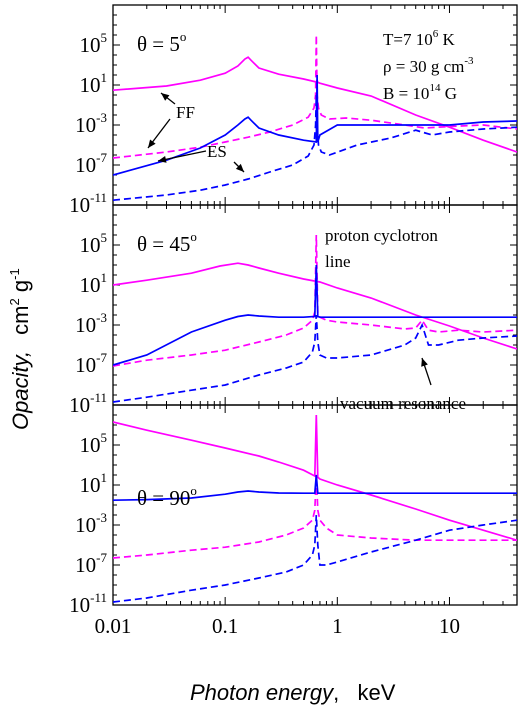  Describe the element at coordinates (113, 626) in the screenshot. I see `x-tick-label: 0.01` at that location.